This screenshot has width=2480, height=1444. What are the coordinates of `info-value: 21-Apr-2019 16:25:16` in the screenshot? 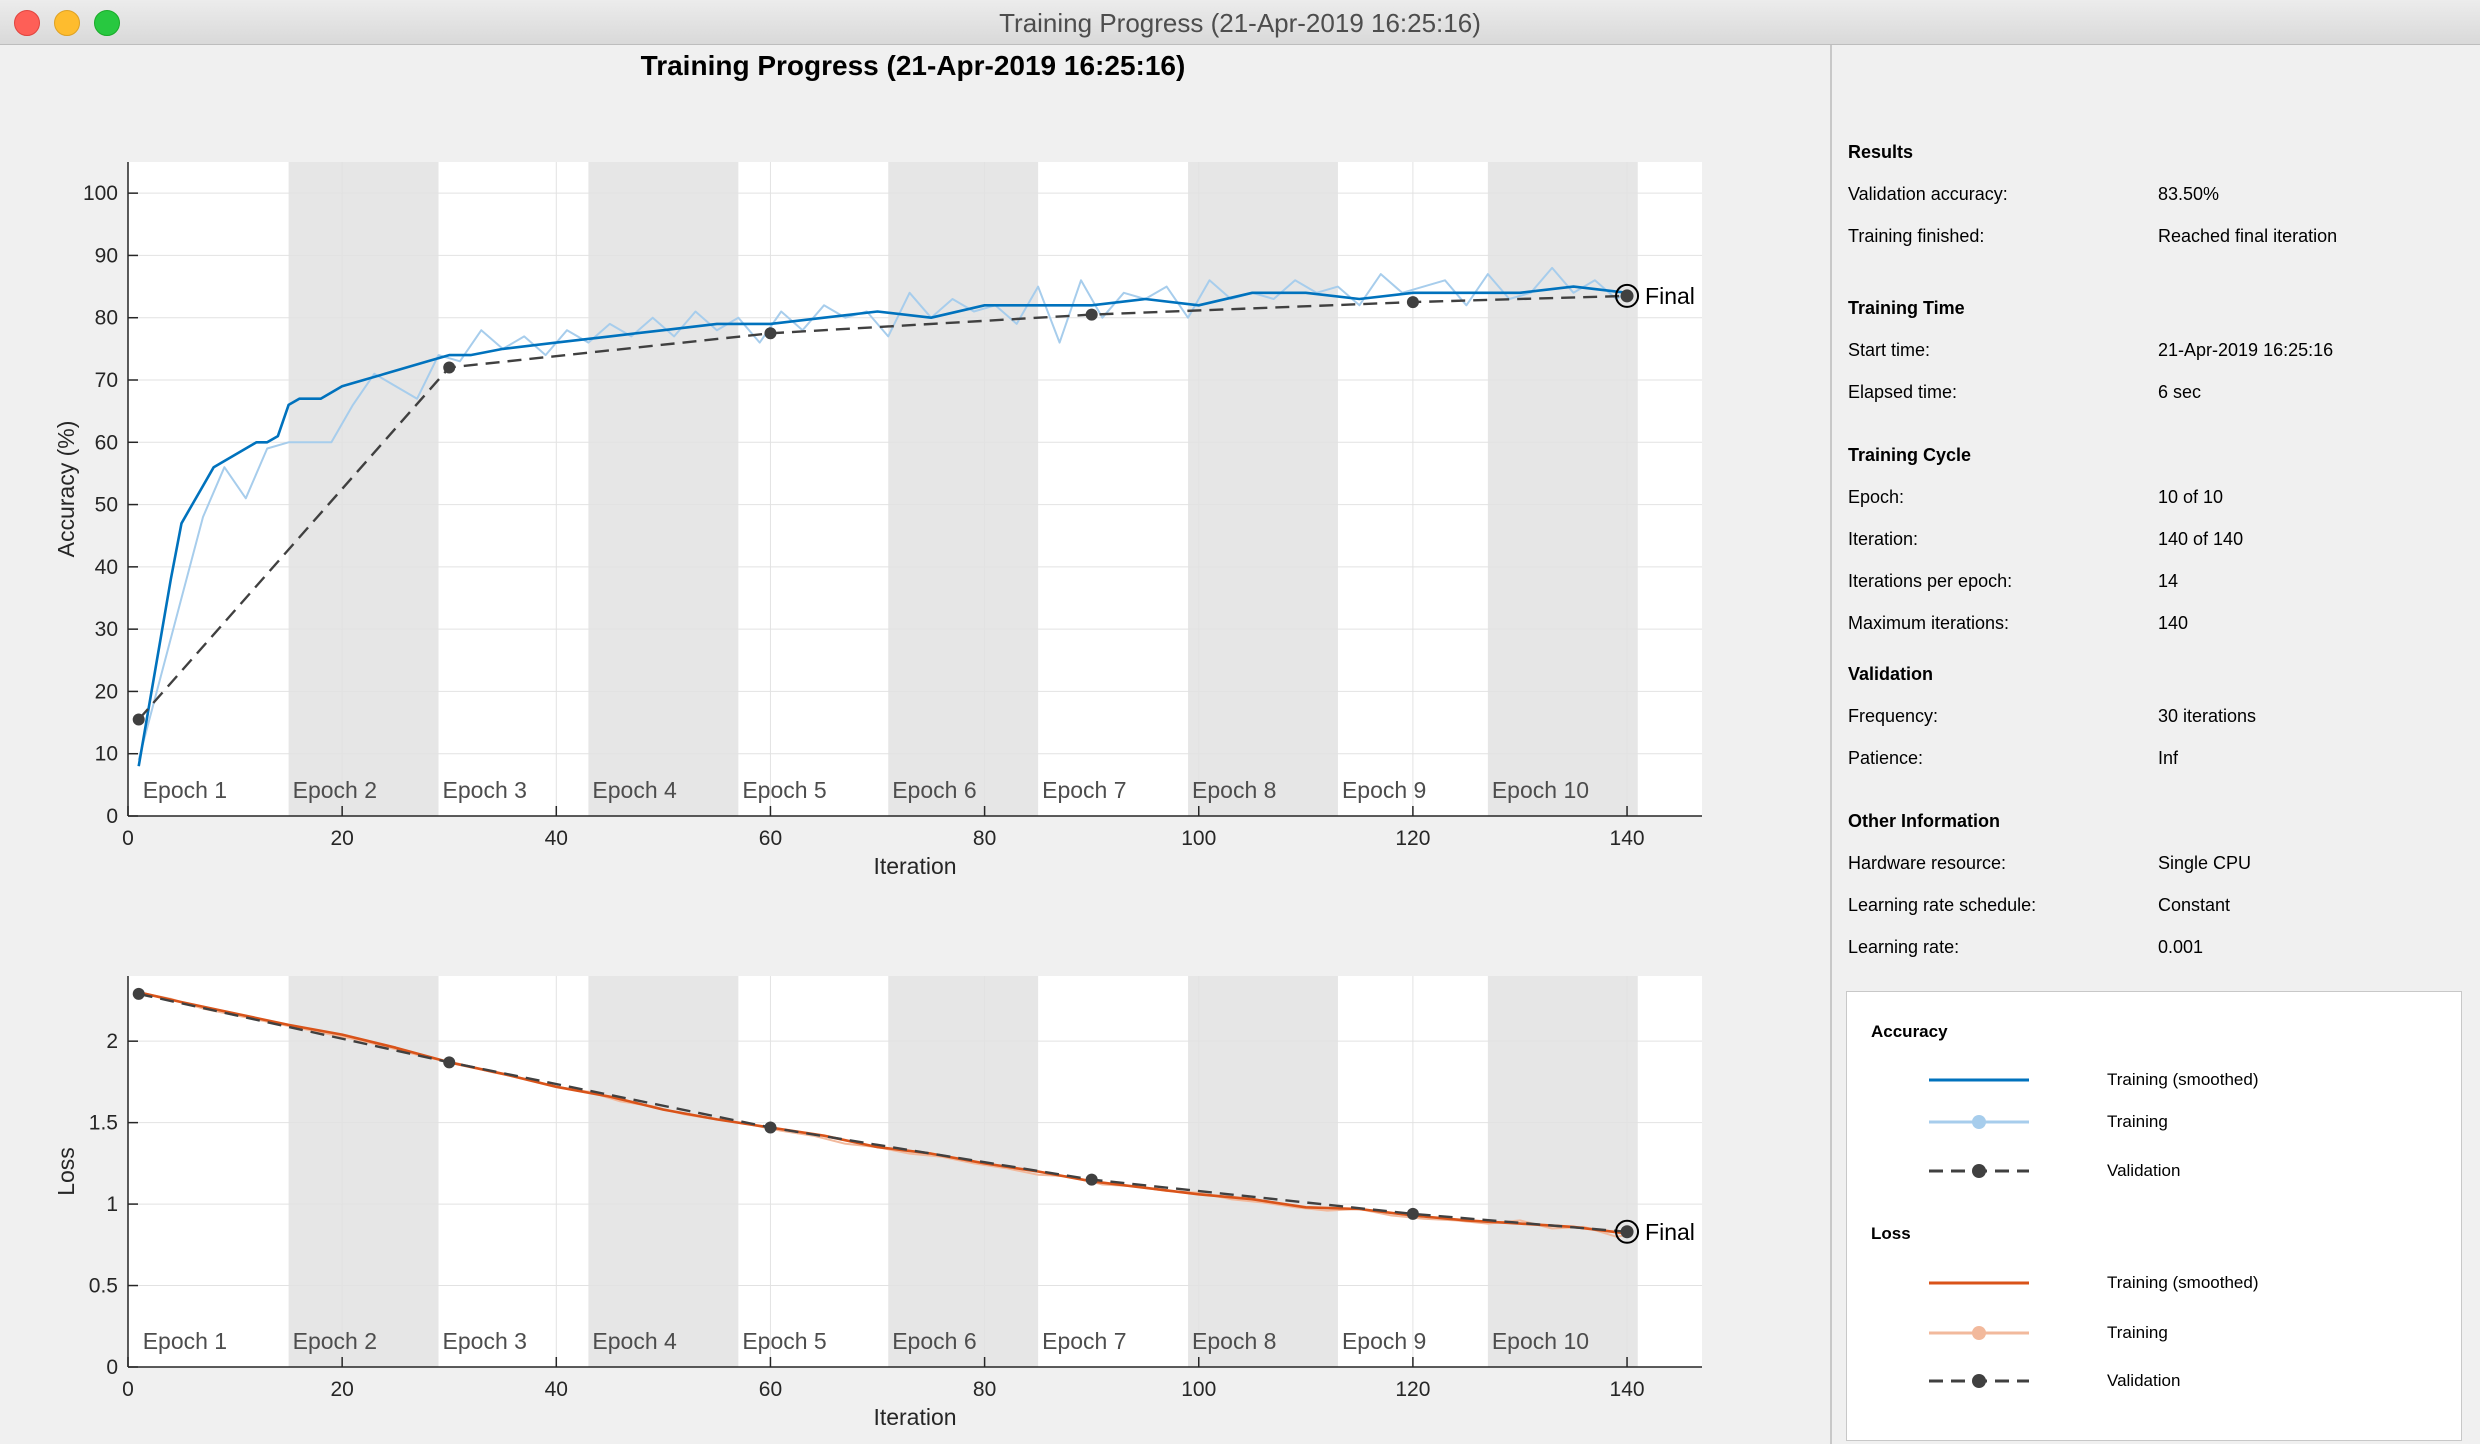 It's located at (2245, 350).